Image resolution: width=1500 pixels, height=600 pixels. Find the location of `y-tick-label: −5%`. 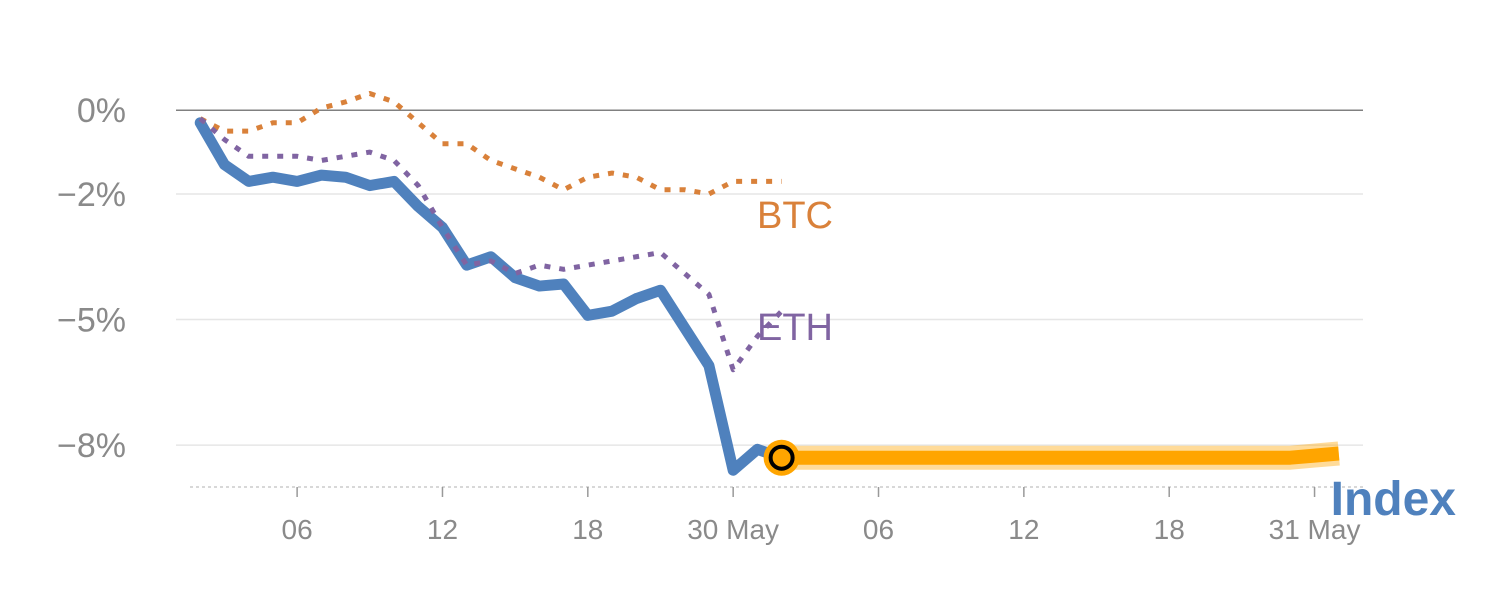

y-tick-label: −5% is located at coordinates (91, 321).